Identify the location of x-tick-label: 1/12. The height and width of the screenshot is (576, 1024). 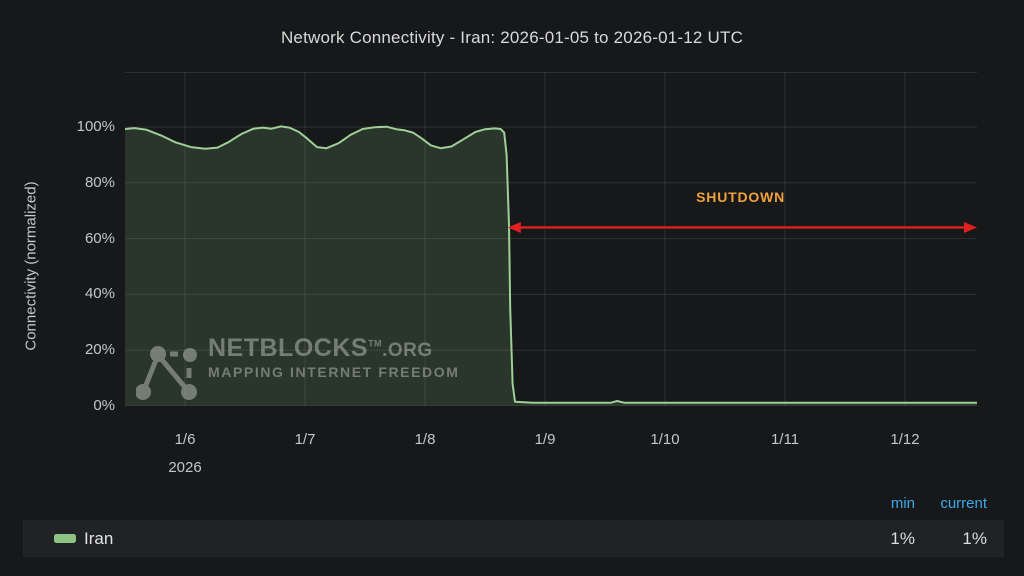
(905, 439).